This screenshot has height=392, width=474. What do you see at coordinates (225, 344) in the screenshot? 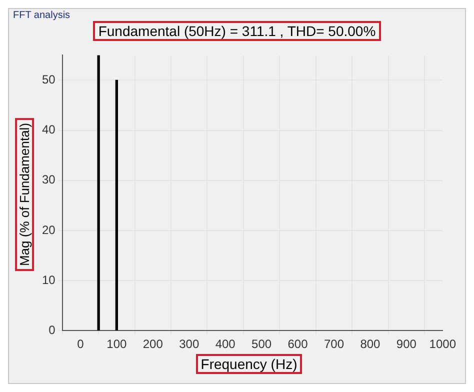
I see `x-tick-label: 400` at bounding box center [225, 344].